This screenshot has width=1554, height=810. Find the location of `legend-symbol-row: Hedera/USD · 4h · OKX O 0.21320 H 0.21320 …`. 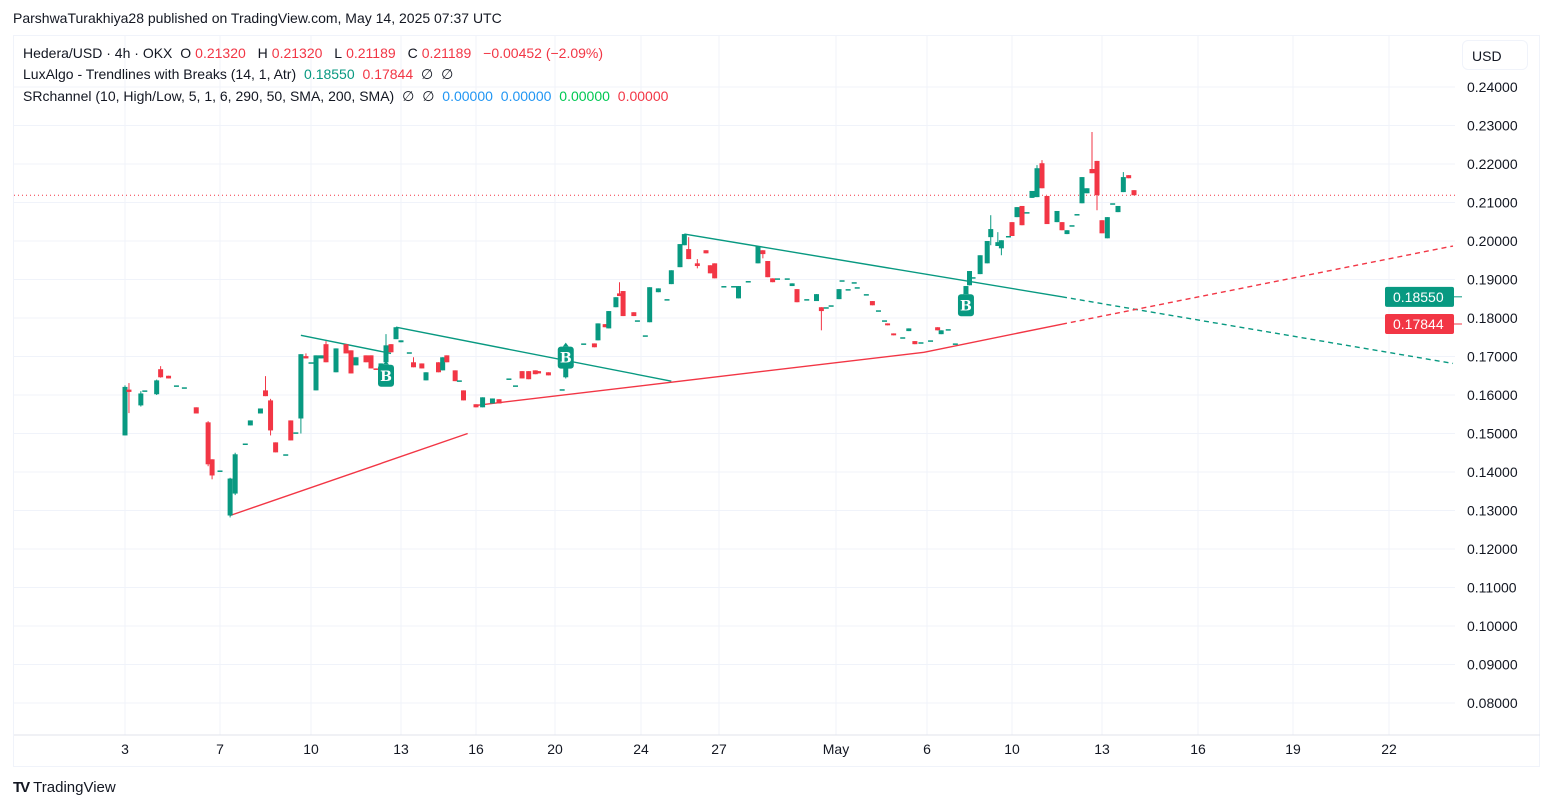

legend-symbol-row: Hedera/USD · 4h · OKX O 0.21320 H 0.21320 … is located at coordinates (313, 53).